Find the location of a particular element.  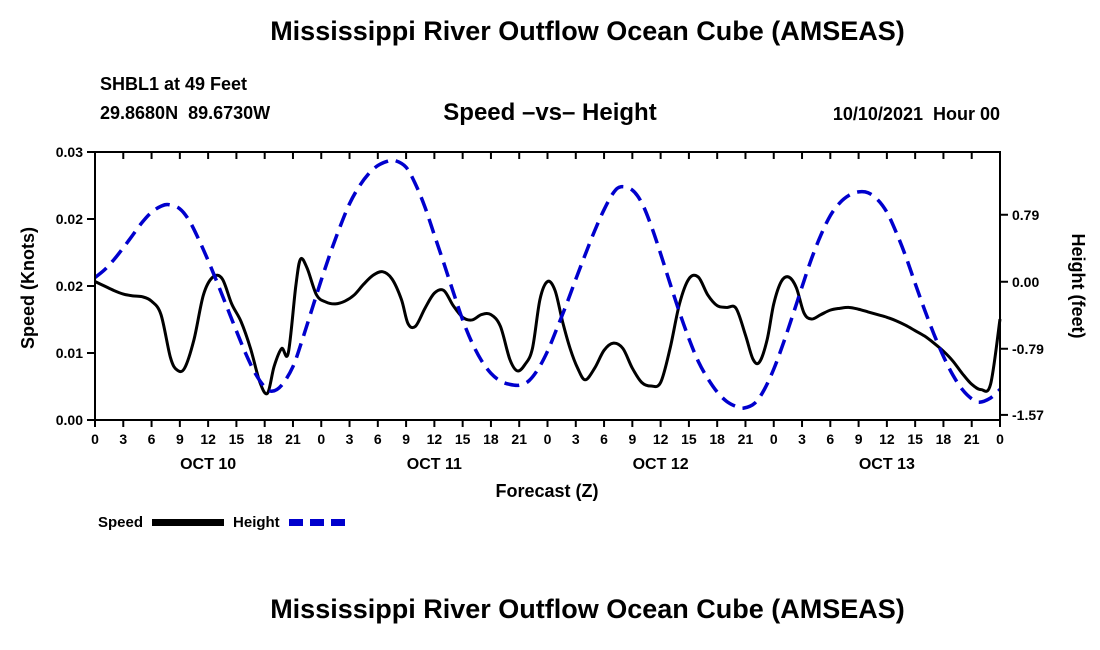

station-coordinates: 29.8680N 89.6730W is located at coordinates (185, 113).